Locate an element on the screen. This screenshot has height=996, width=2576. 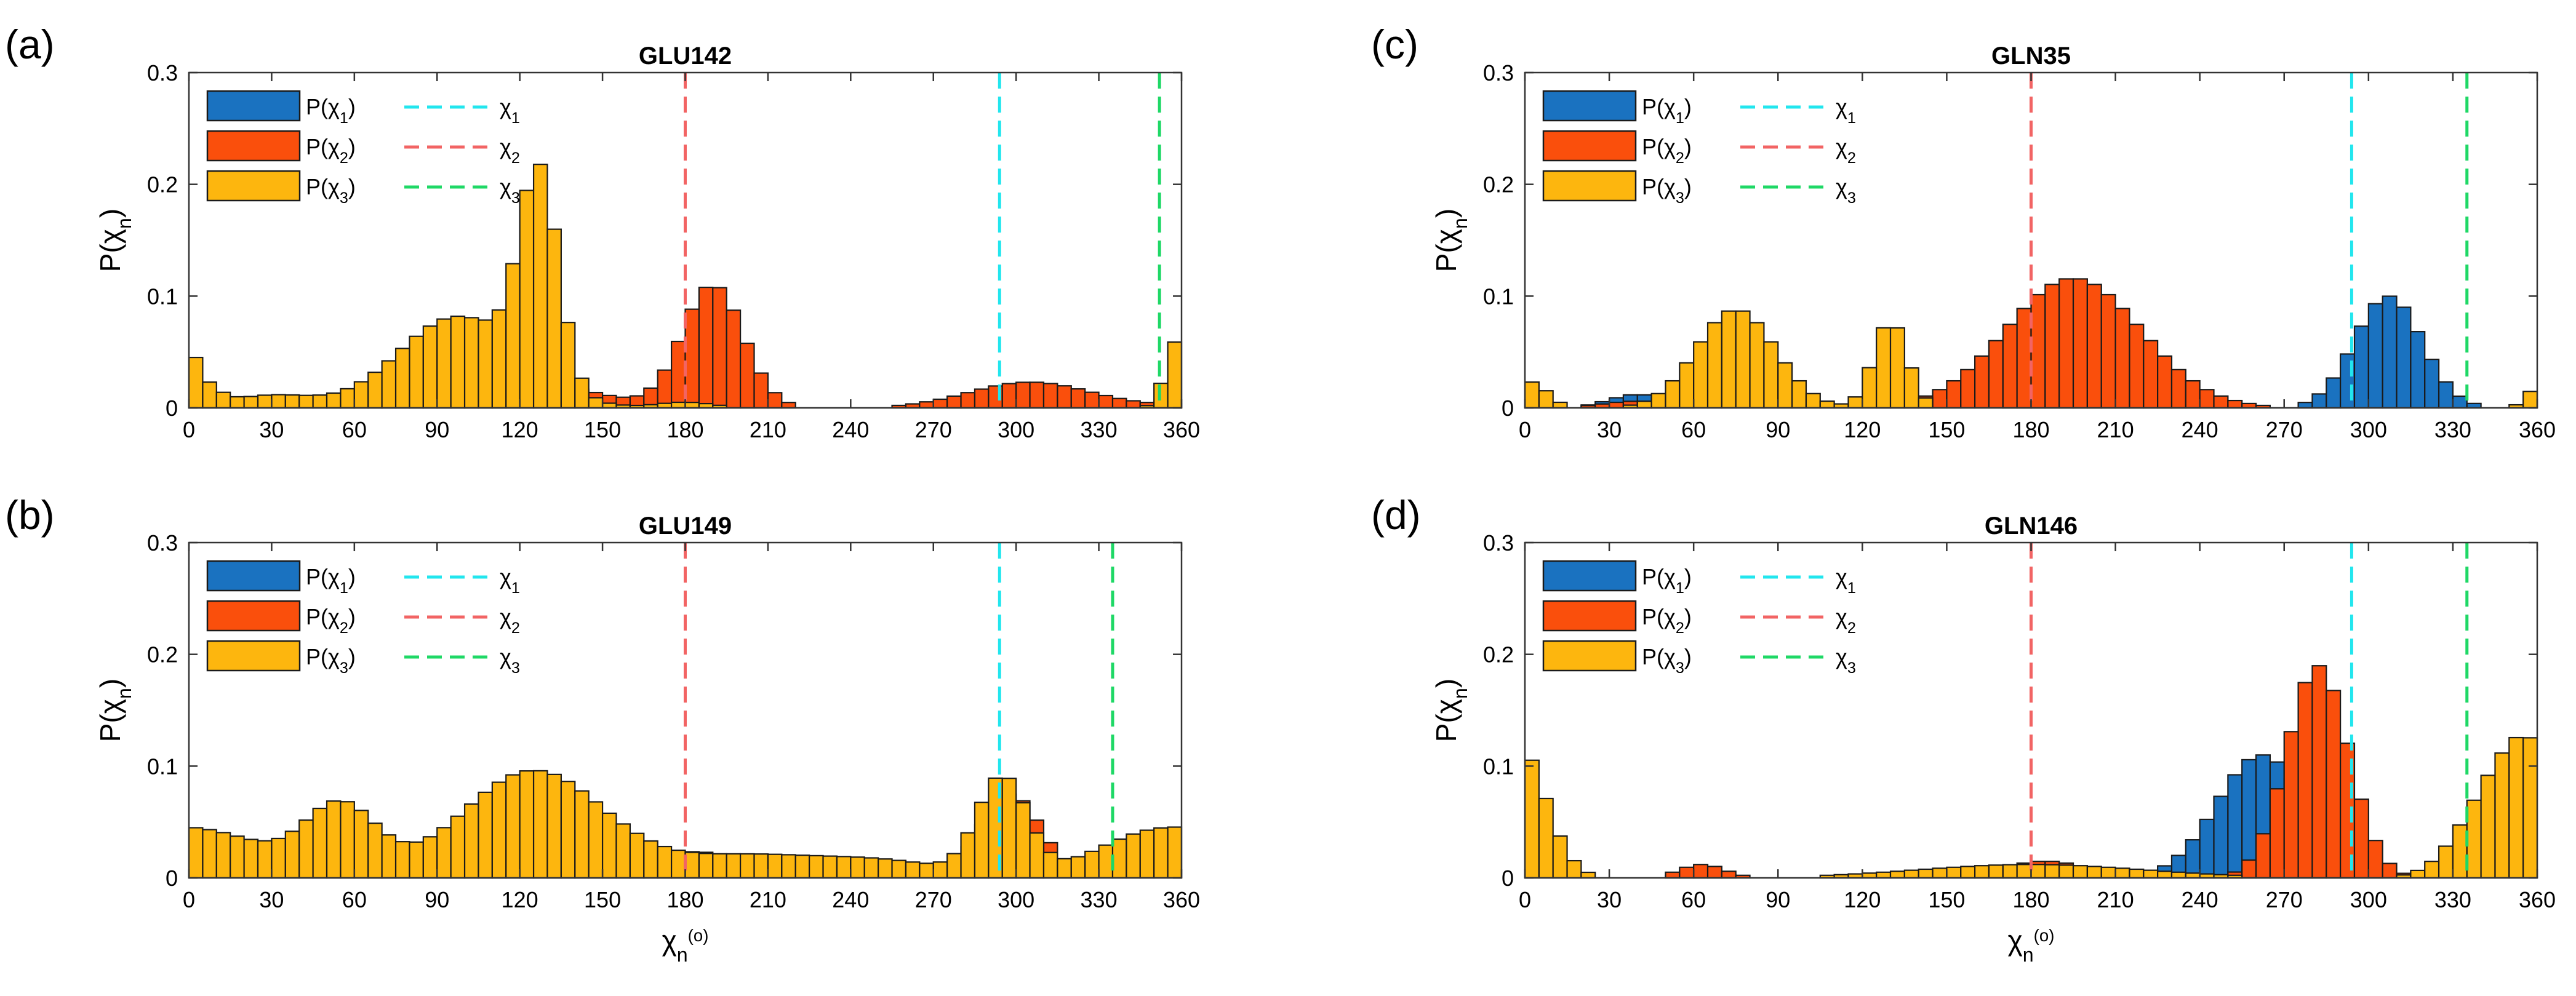
x-tick-label: 90 is located at coordinates (1778, 899).